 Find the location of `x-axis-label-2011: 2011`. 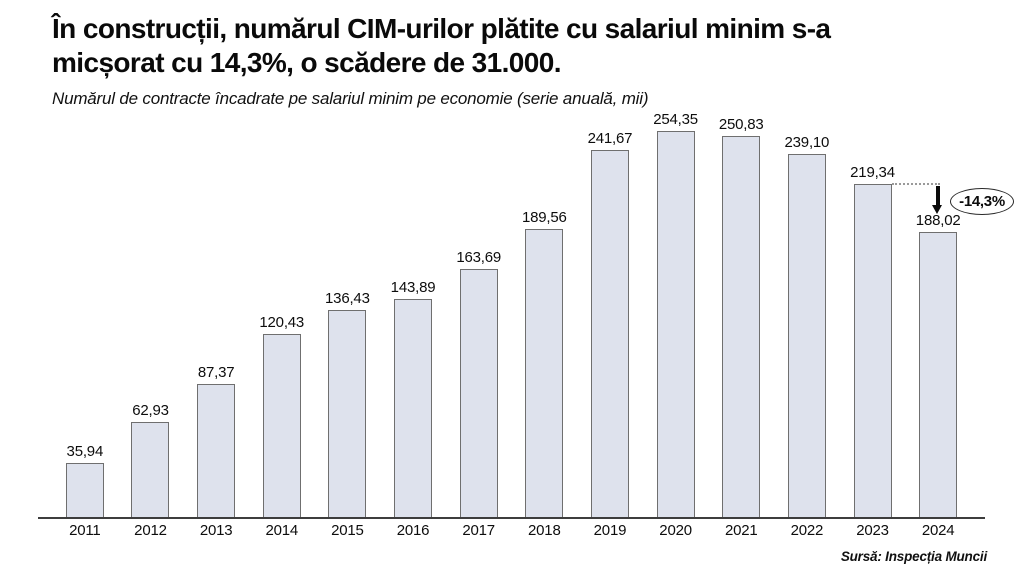

x-axis-label-2011: 2011 is located at coordinates (85, 530).